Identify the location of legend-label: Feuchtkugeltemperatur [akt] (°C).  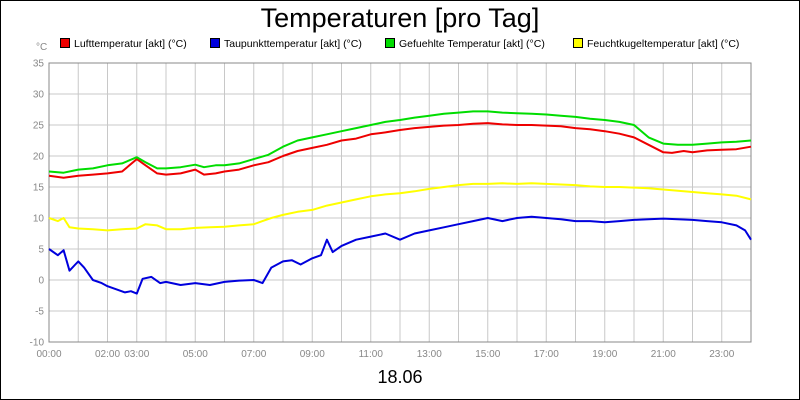
(663, 44).